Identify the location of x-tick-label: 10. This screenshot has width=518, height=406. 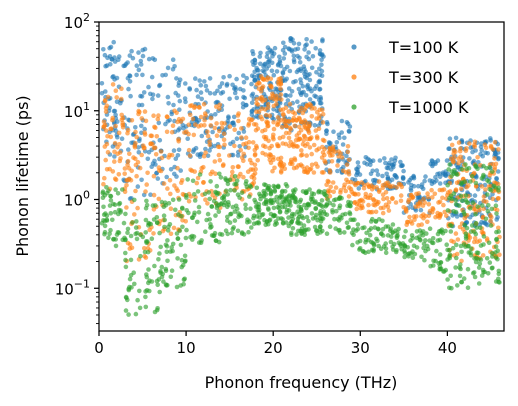
(186, 348).